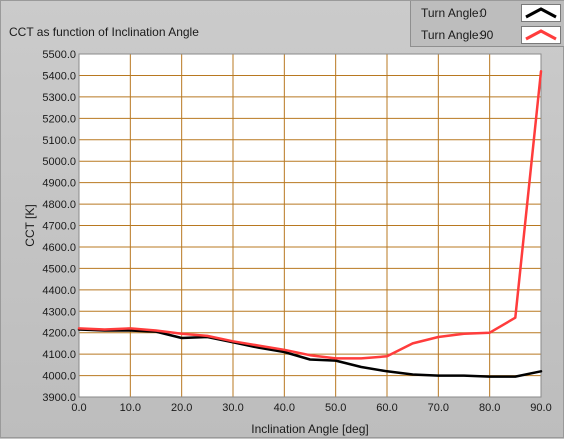 The image size is (564, 439). Describe the element at coordinates (59, 291) in the screenshot. I see `y-tick-label: 4400.0` at that location.